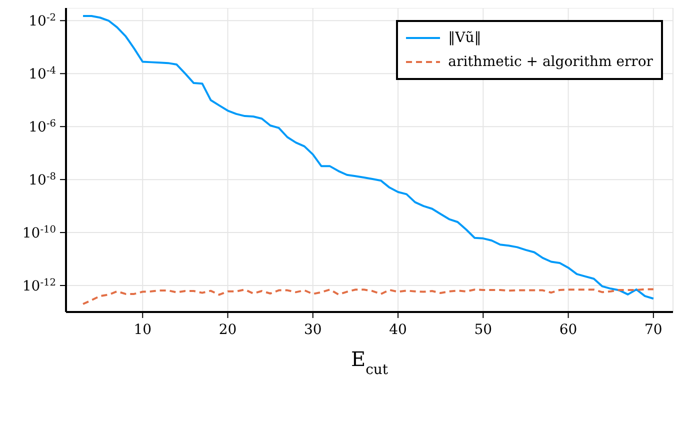  Describe the element at coordinates (39, 233) in the screenshot. I see `y-tick-label: 10$^{-10}$` at that location.